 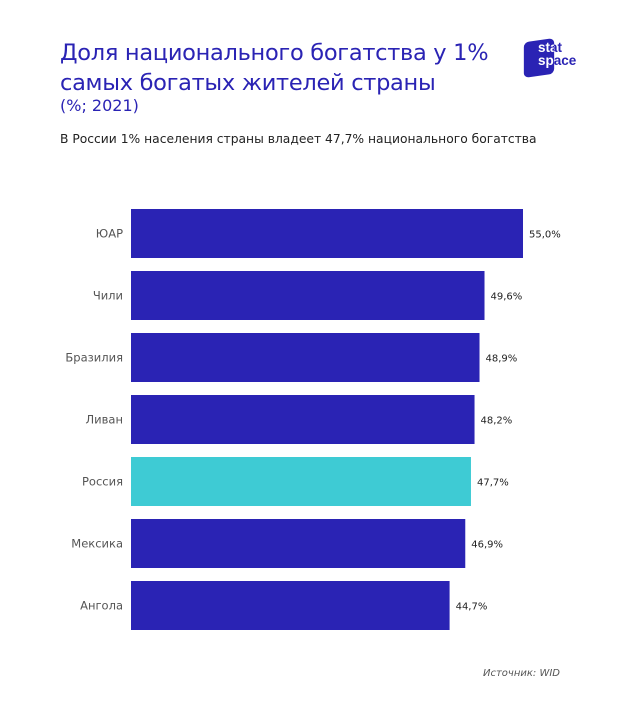 What do you see at coordinates (109, 234) in the screenshot?
I see `category-label: ЮАР` at bounding box center [109, 234].